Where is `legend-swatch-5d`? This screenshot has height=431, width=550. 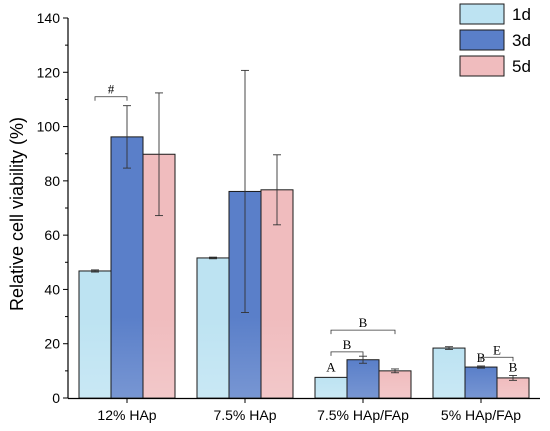 legend-swatch-5d is located at coordinates (482, 66).